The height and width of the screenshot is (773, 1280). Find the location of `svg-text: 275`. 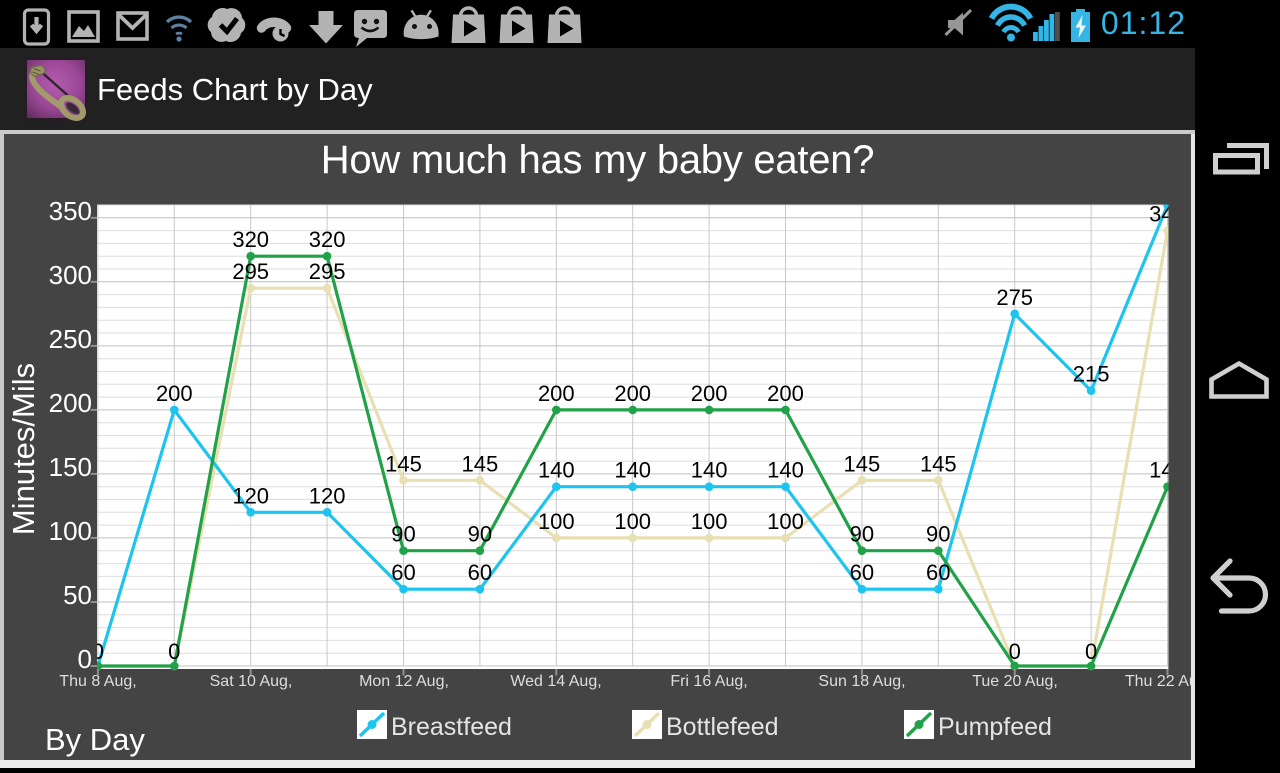

svg-text: 275 is located at coordinates (1014, 297).